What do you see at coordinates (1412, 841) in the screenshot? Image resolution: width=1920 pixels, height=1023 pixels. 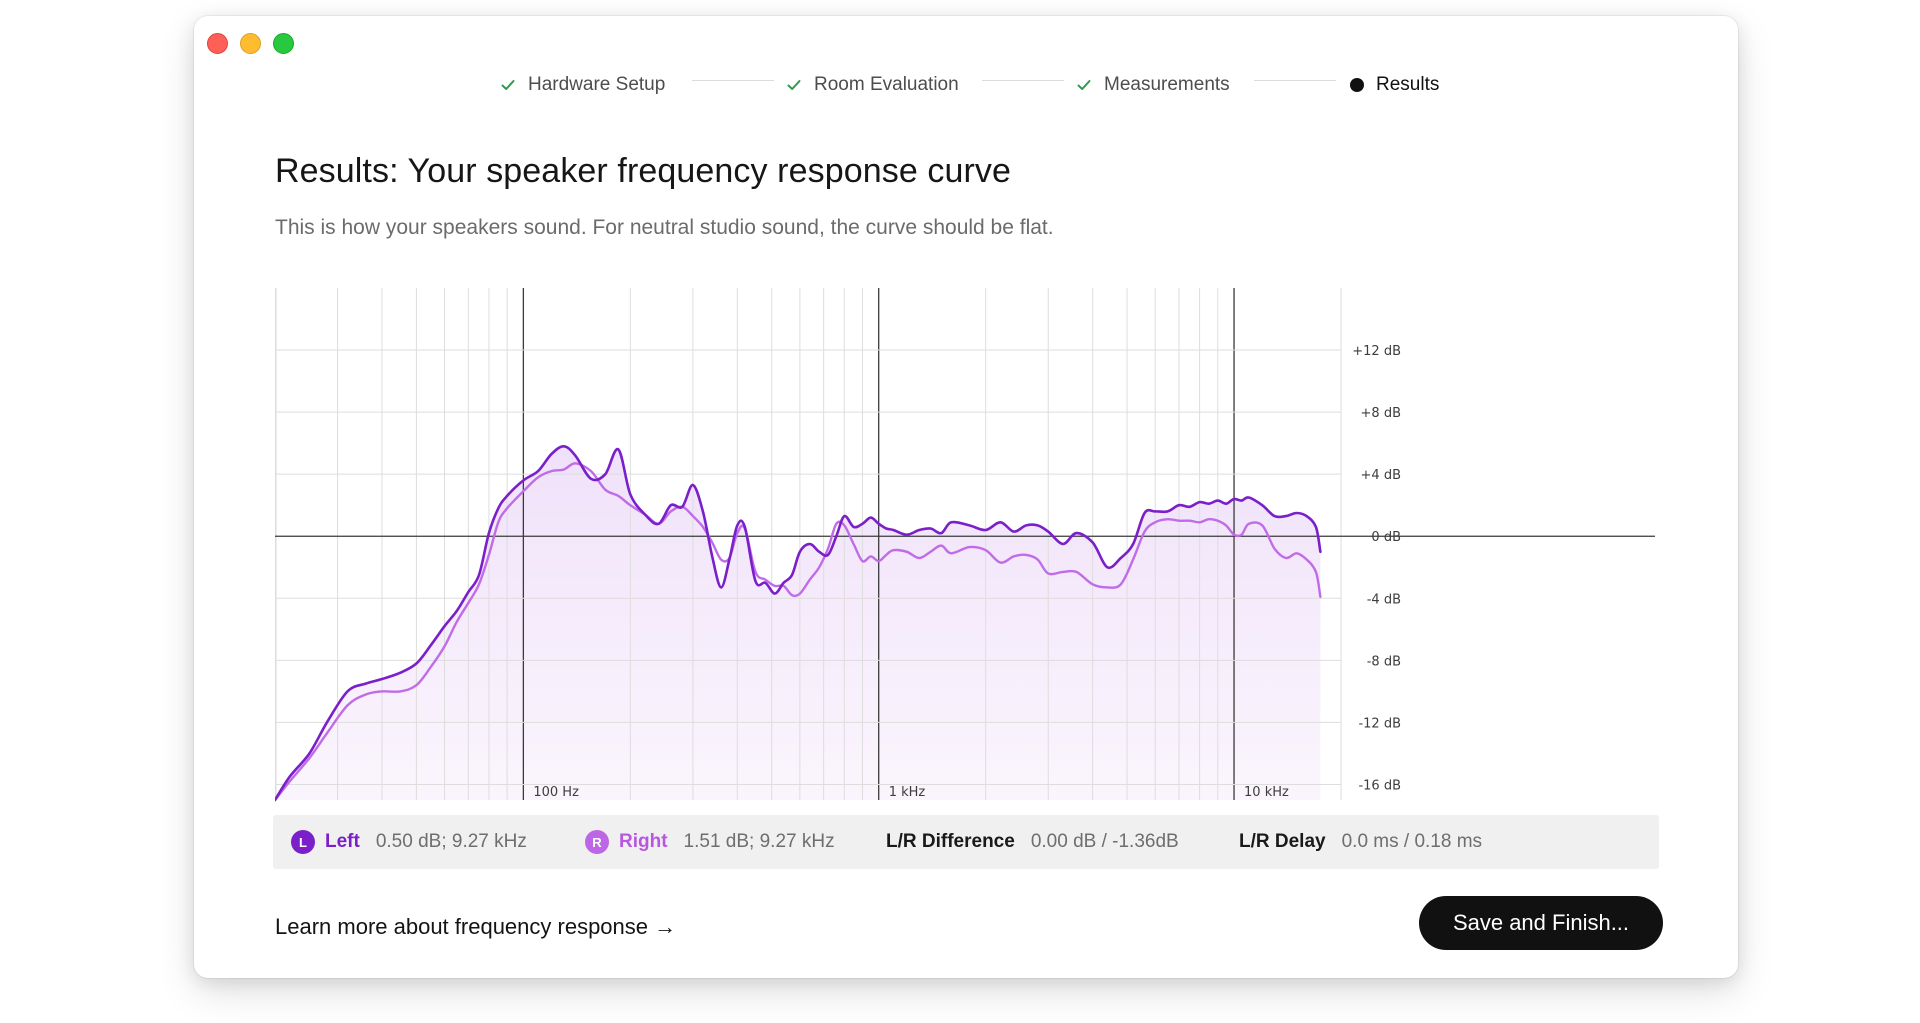 I see `lr-delay-value: 0.0 ms / 0.18 ms` at bounding box center [1412, 841].